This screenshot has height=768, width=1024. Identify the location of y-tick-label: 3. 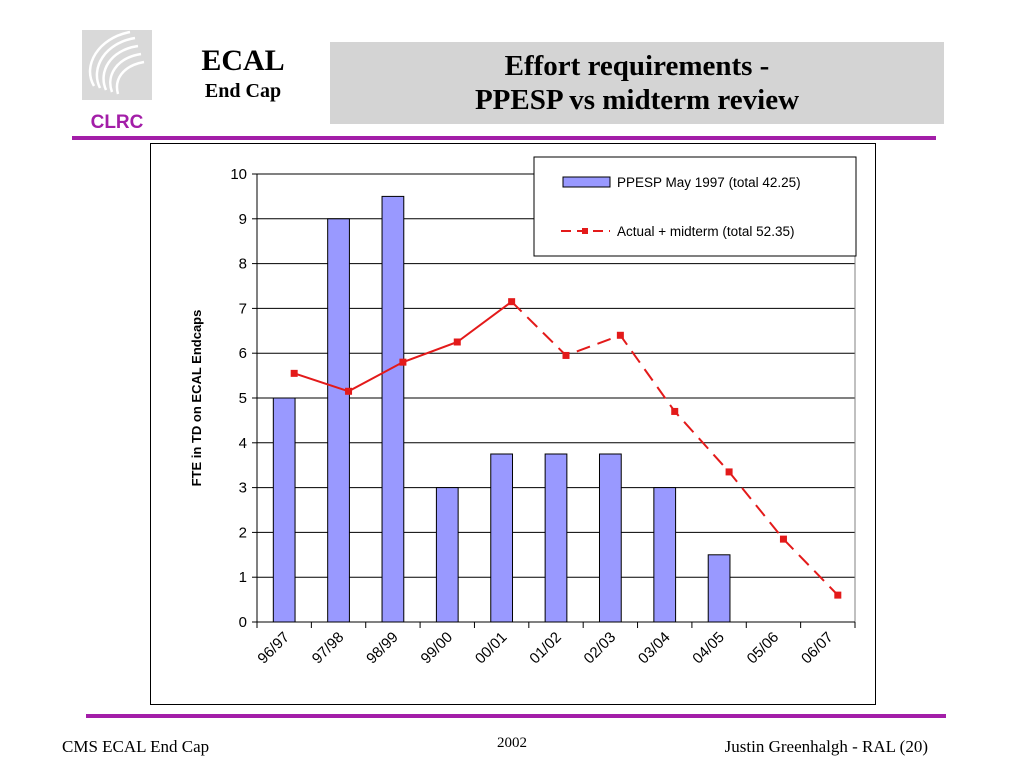
(243, 488).